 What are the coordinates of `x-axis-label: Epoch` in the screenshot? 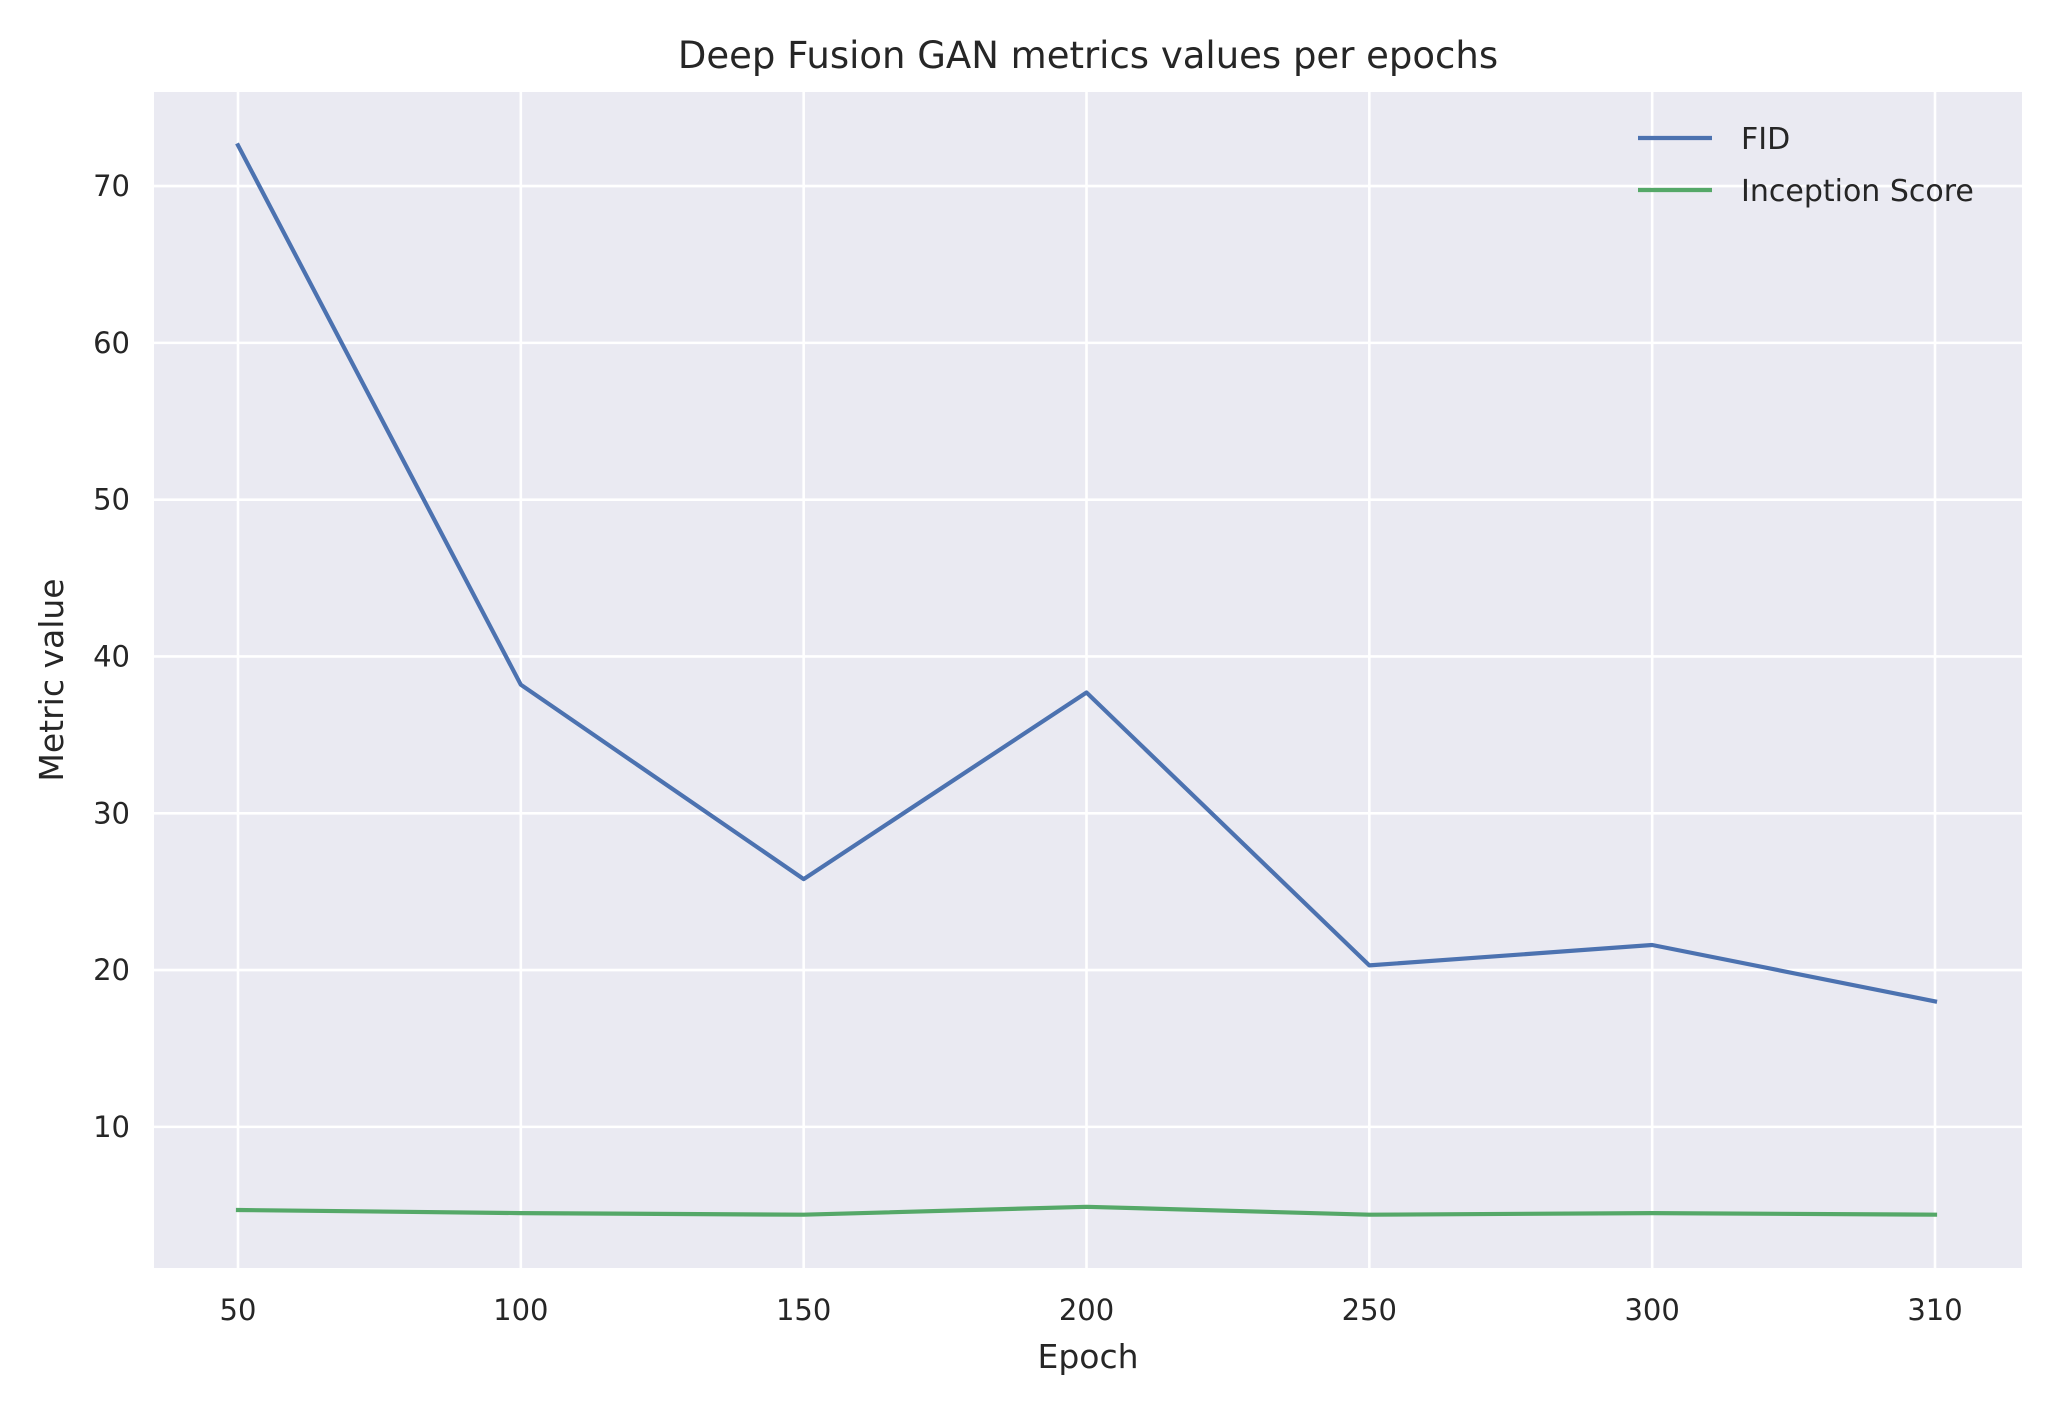 It's located at (1087, 1356).